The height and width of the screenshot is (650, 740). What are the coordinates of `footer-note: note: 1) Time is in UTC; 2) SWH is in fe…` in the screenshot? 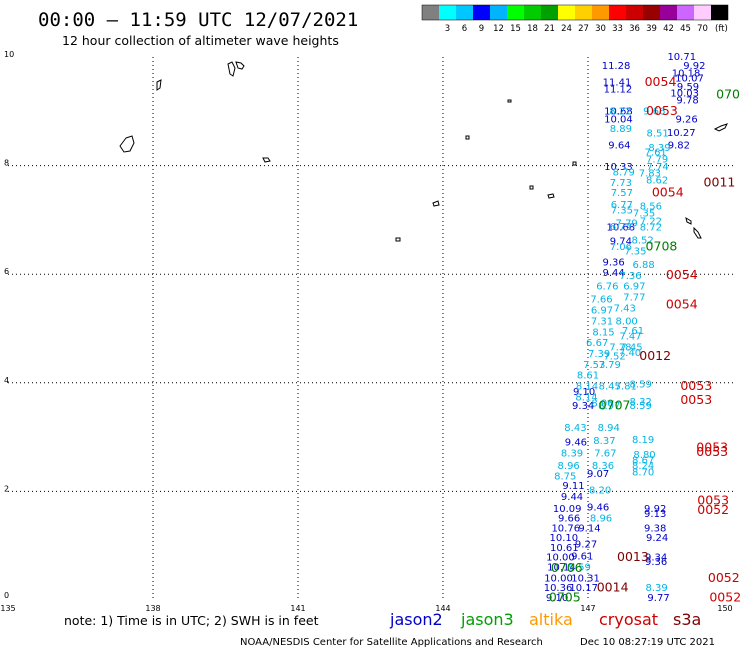 It's located at (191, 620).